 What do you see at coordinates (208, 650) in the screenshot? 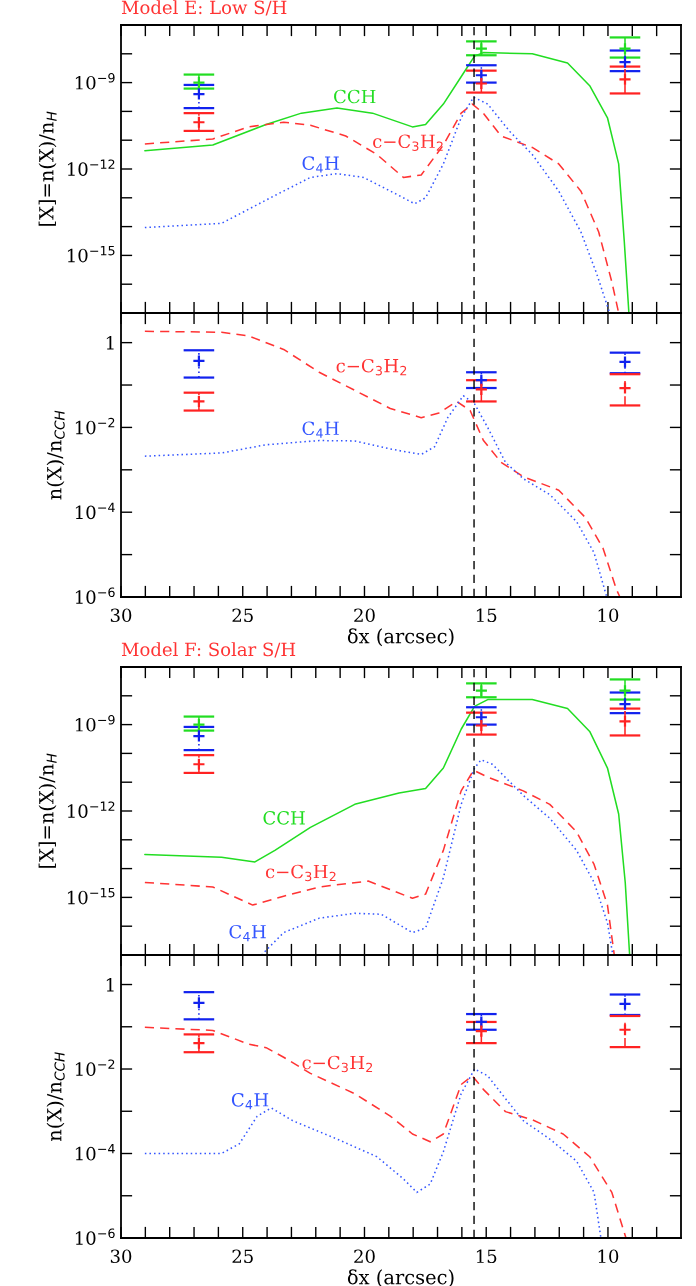
I see `chart-title: Model F: Solar S/H` at bounding box center [208, 650].